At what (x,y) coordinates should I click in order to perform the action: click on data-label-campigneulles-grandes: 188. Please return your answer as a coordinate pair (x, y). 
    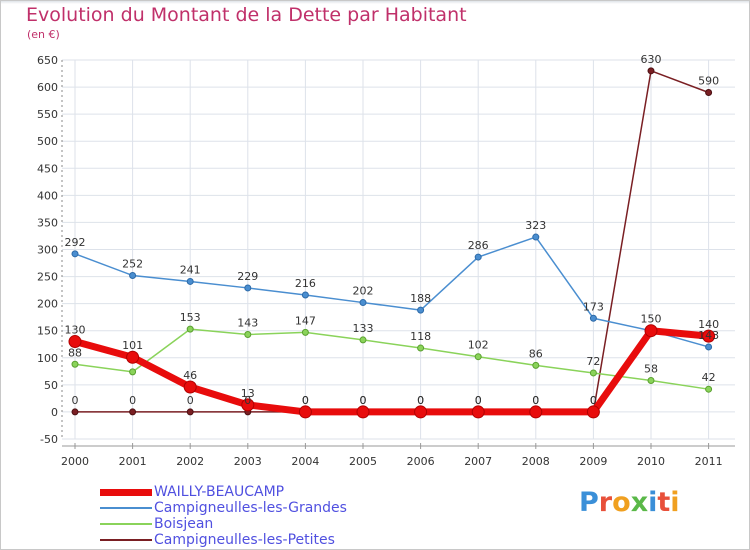
    Looking at the image, I should click on (420, 298).